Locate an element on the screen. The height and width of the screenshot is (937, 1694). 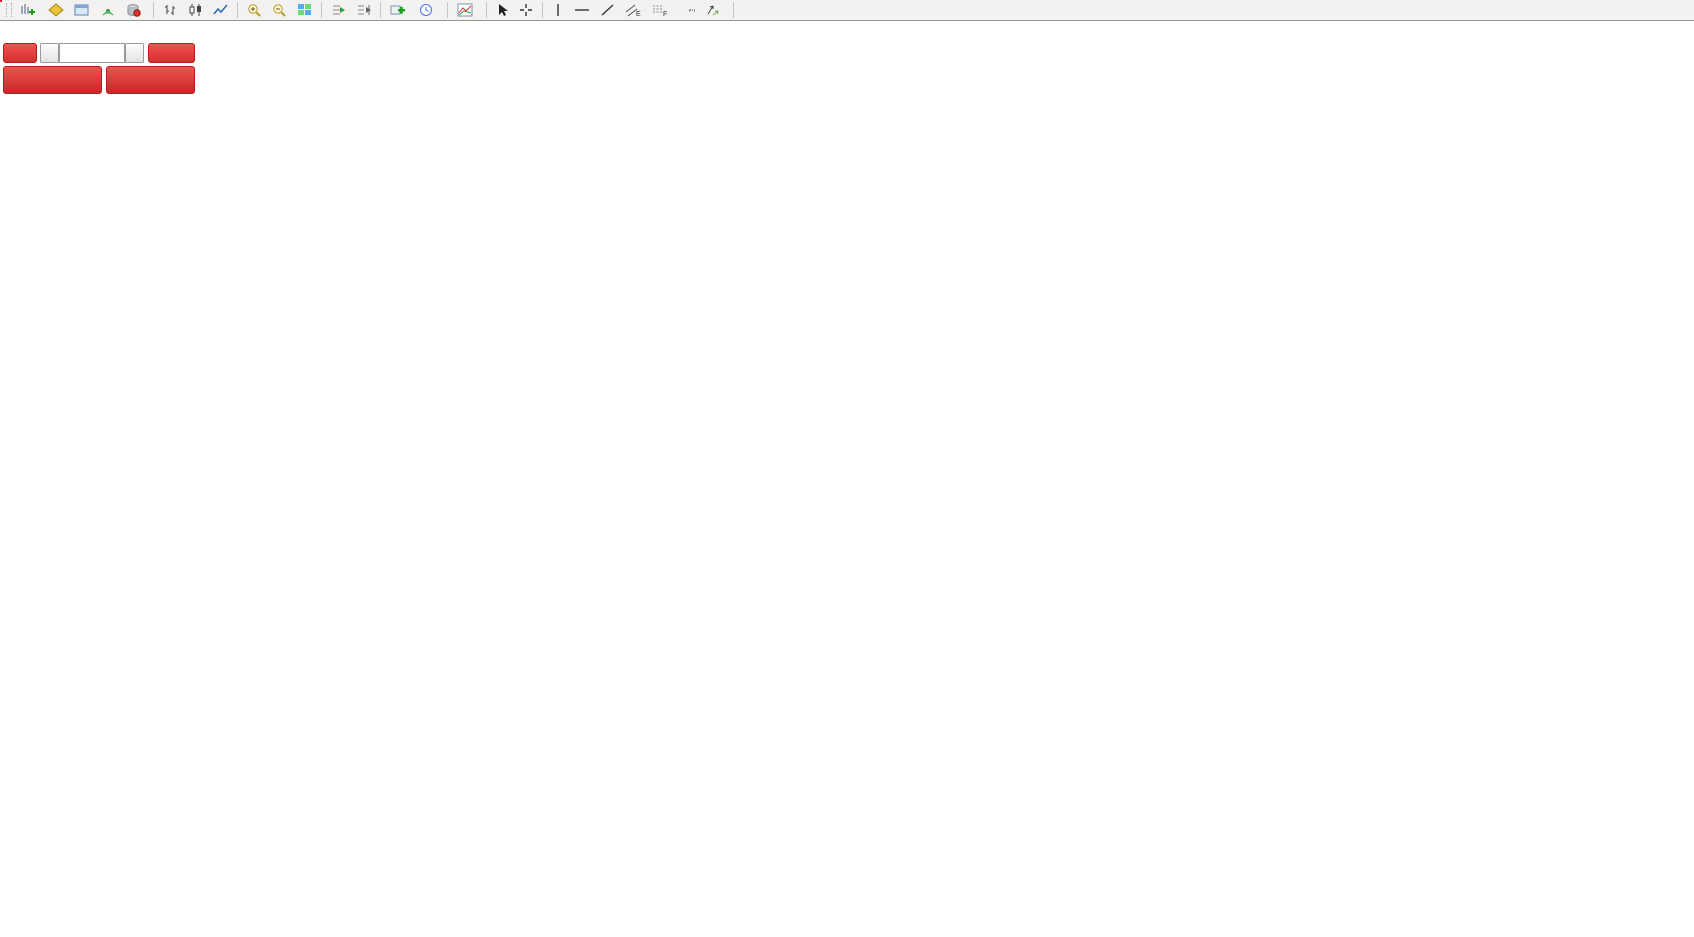
vertical-line-tool-button is located at coordinates (558, 10).